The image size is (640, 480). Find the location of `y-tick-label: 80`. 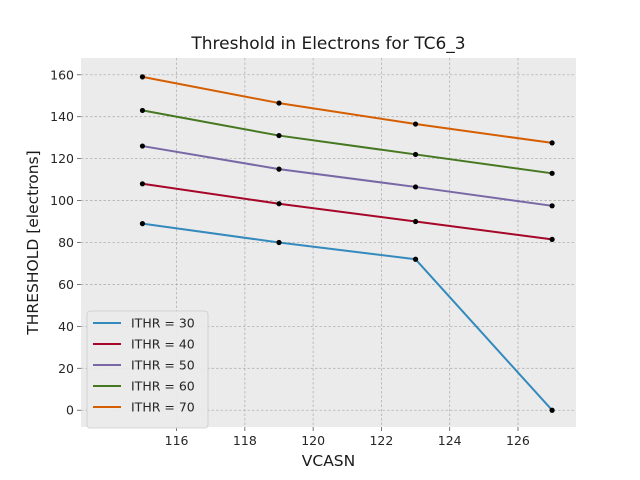

y-tick-label: 80 is located at coordinates (66, 242).